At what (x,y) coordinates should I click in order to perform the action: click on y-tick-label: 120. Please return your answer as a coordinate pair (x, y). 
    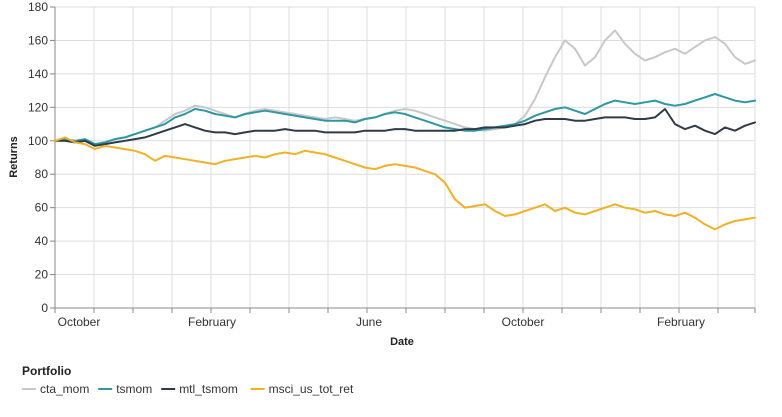
    Looking at the image, I should click on (38, 107).